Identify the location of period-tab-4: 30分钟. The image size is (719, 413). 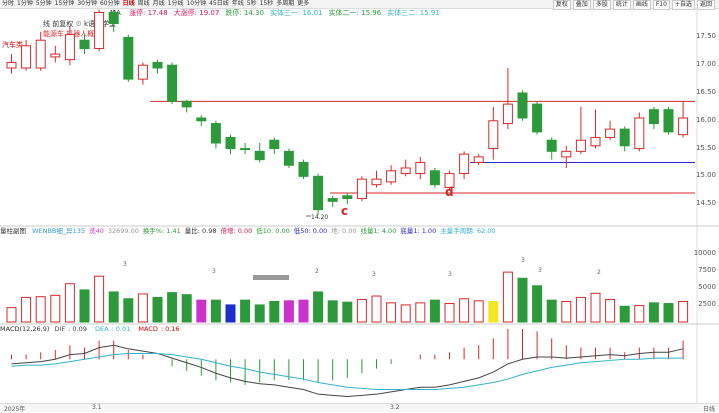
(87, 3).